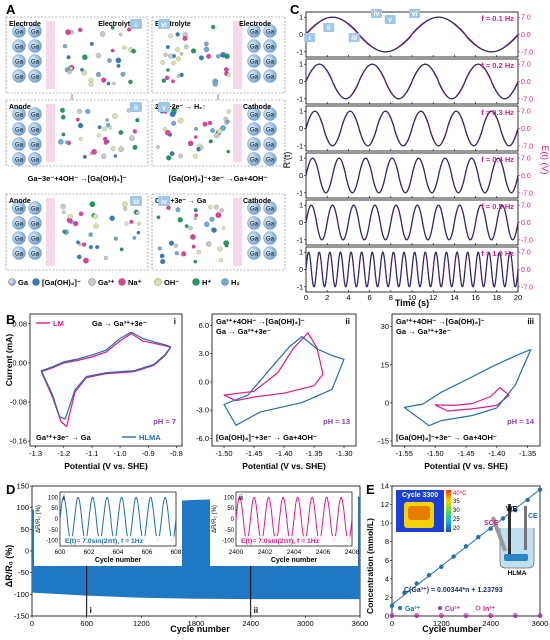 Image resolution: width=550 pixels, height=640 pixels. Describe the element at coordinates (52, 542) in the screenshot. I see `inset-y-tick-label: -100` at that location.